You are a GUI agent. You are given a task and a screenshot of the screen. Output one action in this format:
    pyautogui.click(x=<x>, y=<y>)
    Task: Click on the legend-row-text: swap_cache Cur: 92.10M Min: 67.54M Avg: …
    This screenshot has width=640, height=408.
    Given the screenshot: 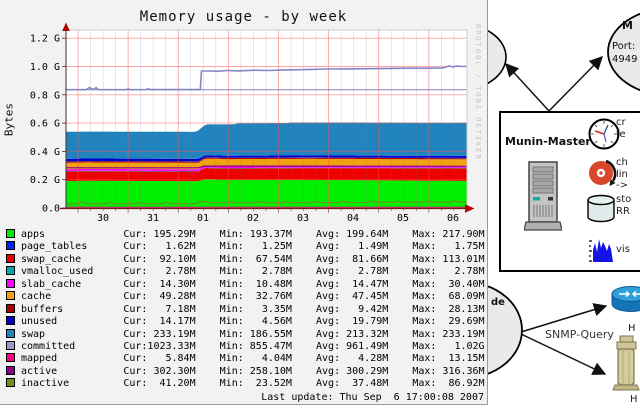 What is the action you would take?
    pyautogui.click(x=253, y=259)
    